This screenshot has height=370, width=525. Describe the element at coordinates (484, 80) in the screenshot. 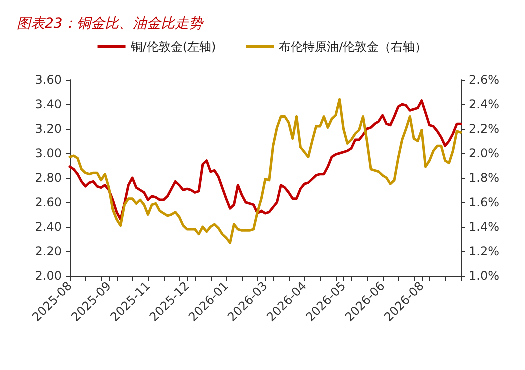

I see `y2-tick-label: 2.6%` at that location.